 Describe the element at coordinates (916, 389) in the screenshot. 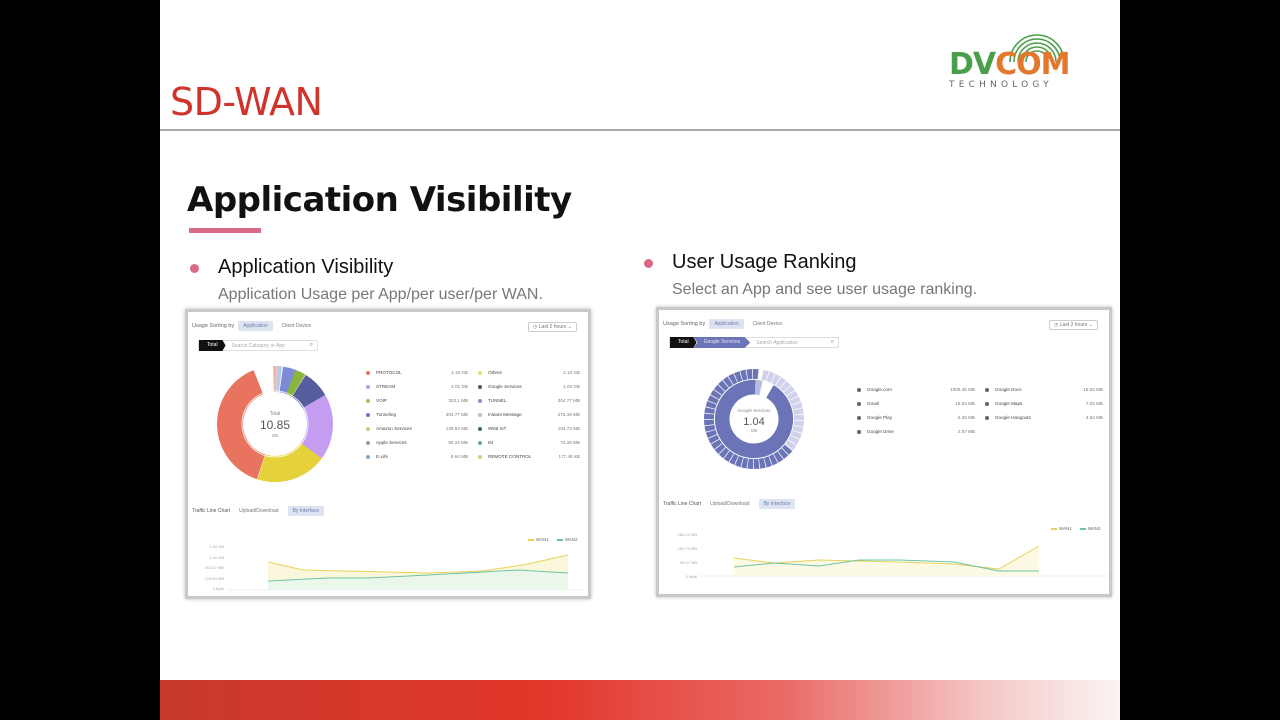

I see `legend-item: Google.com 1005.45 MB` at that location.